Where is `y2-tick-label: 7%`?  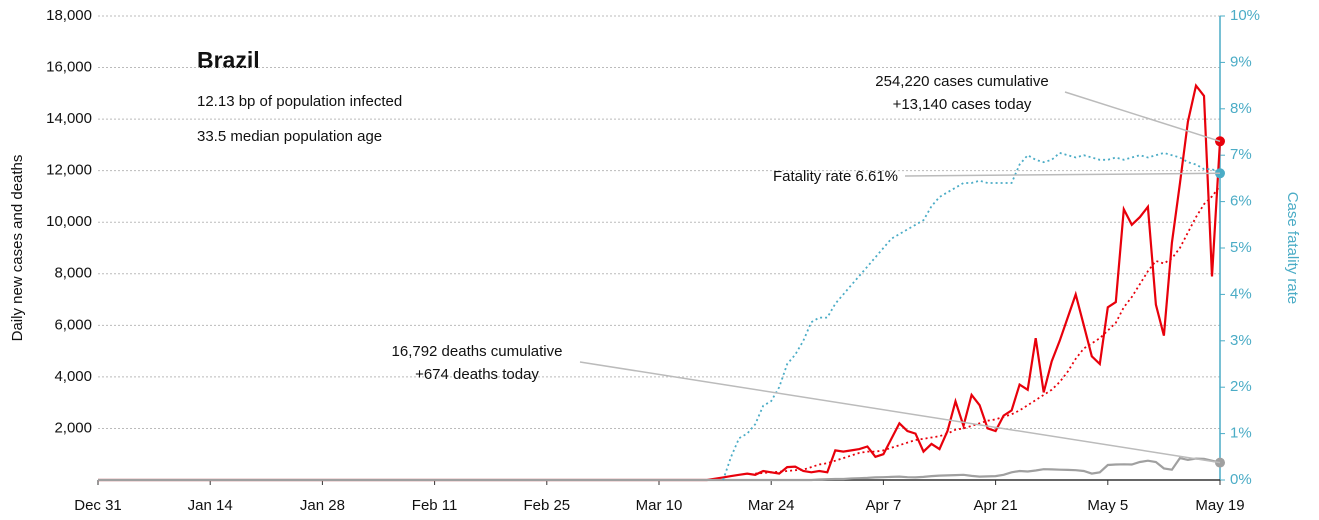 y2-tick-label: 7% is located at coordinates (1241, 154).